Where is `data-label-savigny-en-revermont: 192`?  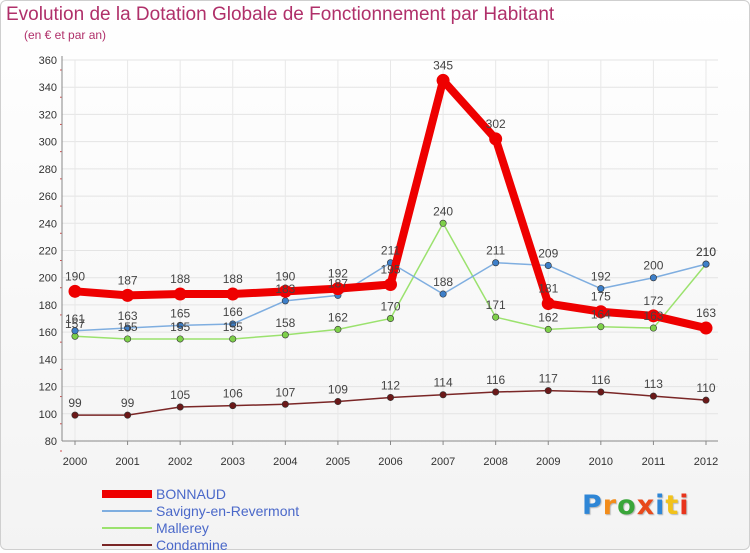
data-label-savigny-en-revermont: 192 is located at coordinates (601, 277).